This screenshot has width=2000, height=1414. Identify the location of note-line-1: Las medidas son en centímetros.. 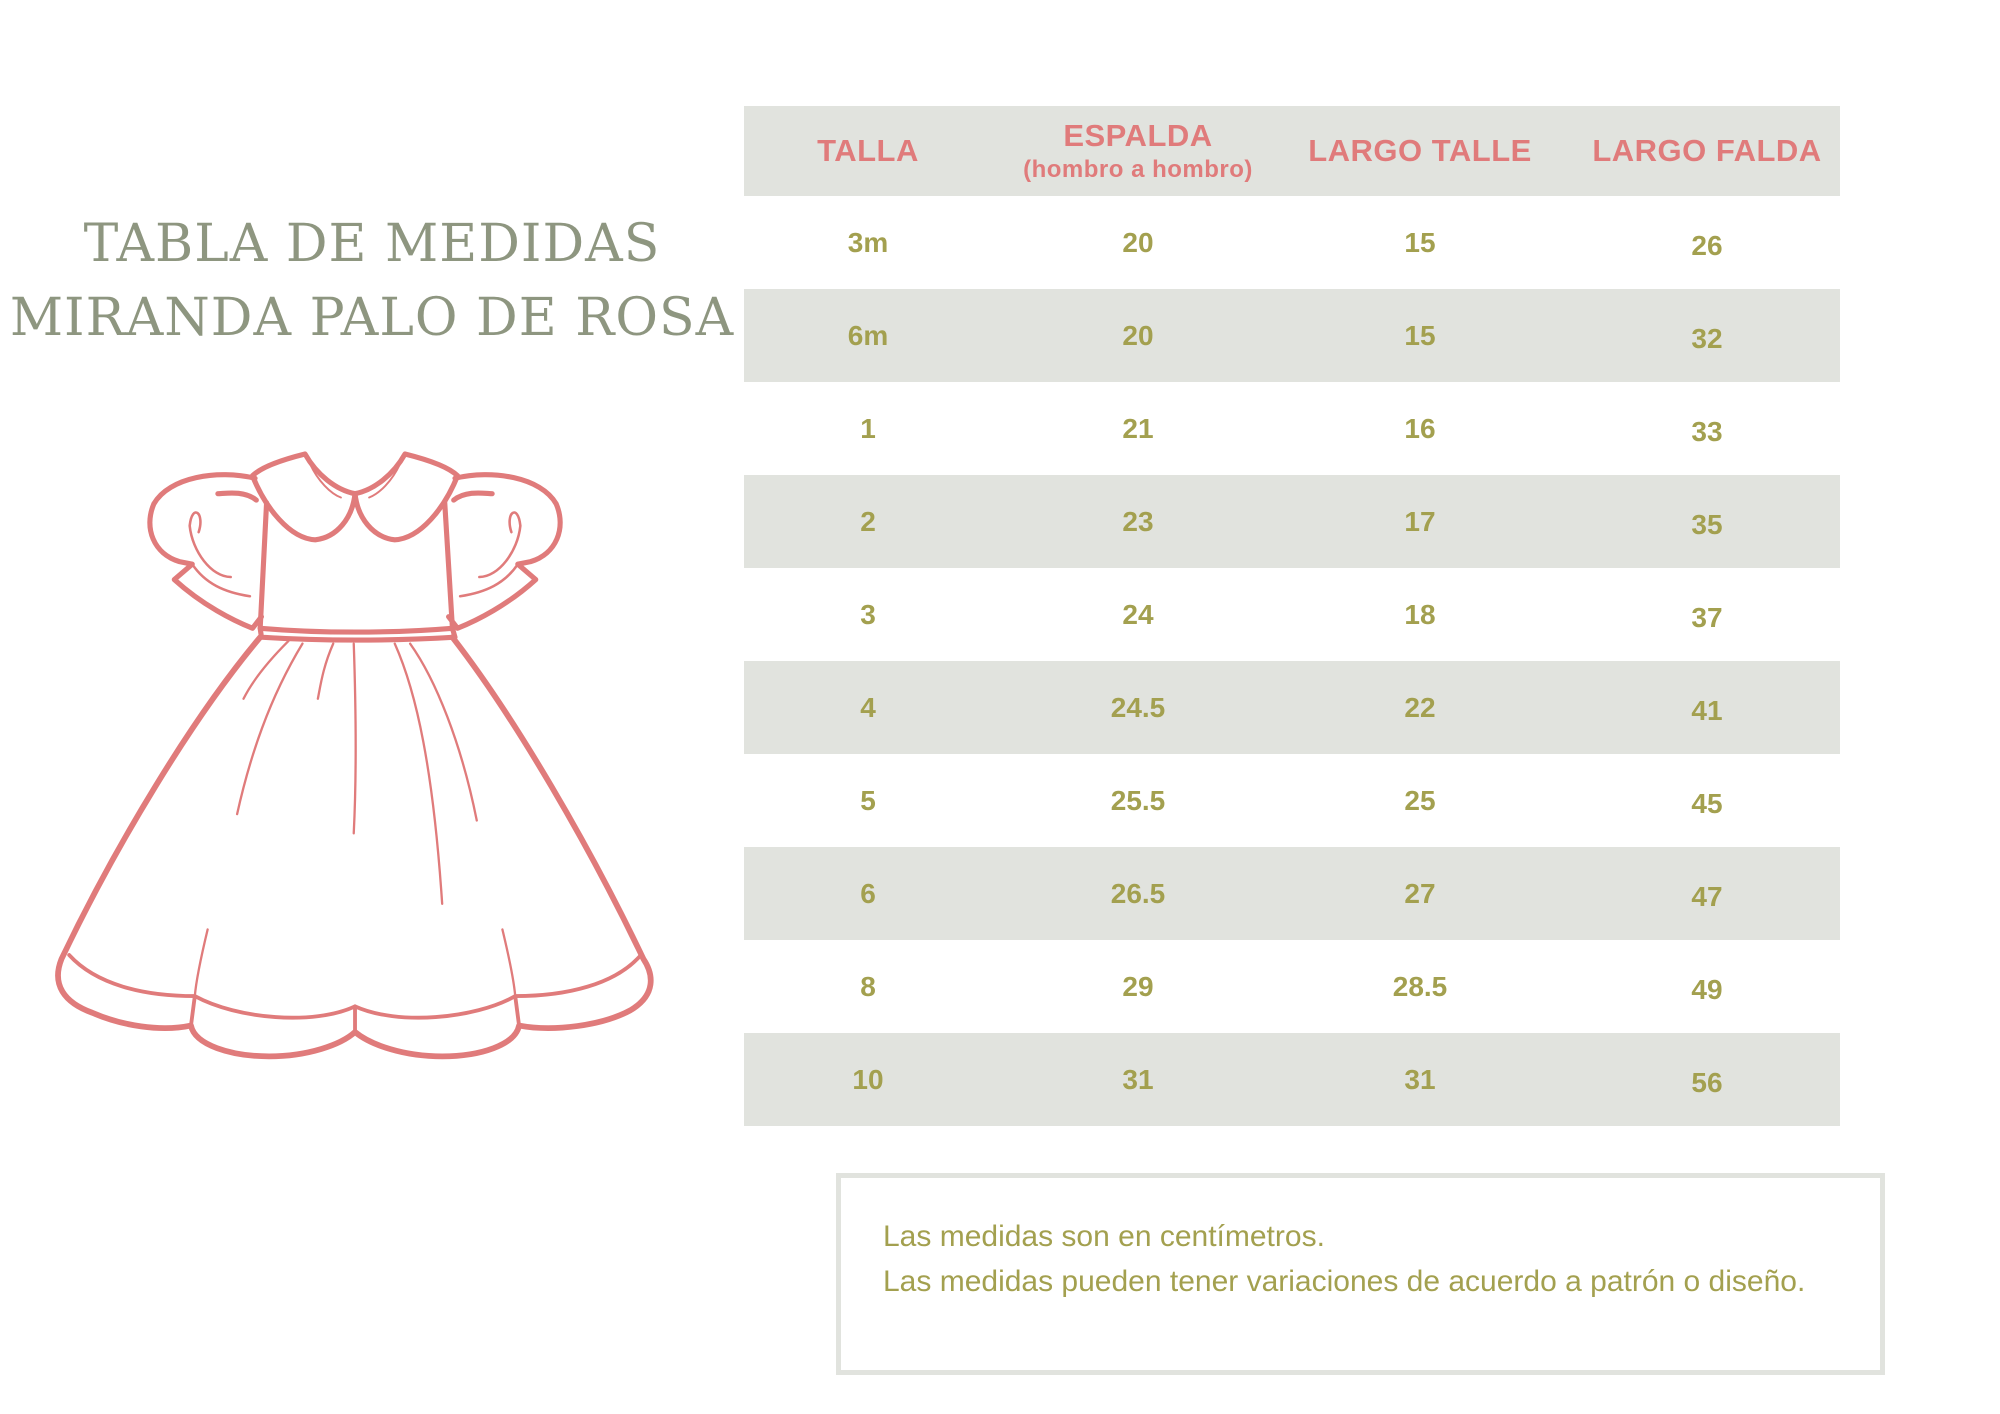
(1104, 1236).